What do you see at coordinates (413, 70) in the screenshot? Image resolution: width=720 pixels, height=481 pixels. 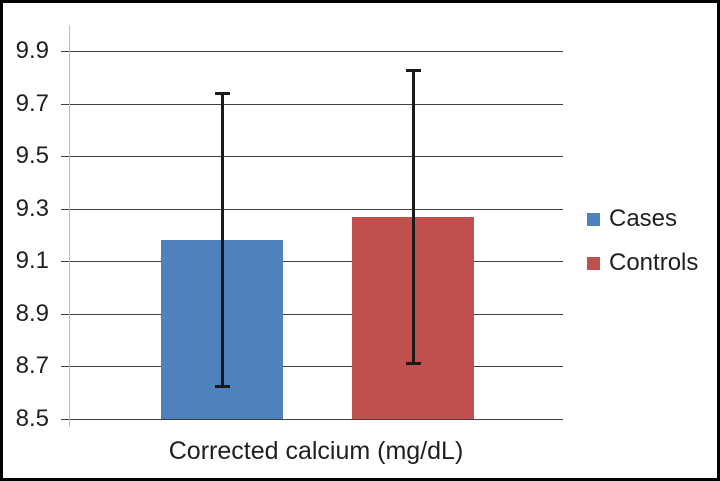 I see `error-bar-cap-top-controls` at bounding box center [413, 70].